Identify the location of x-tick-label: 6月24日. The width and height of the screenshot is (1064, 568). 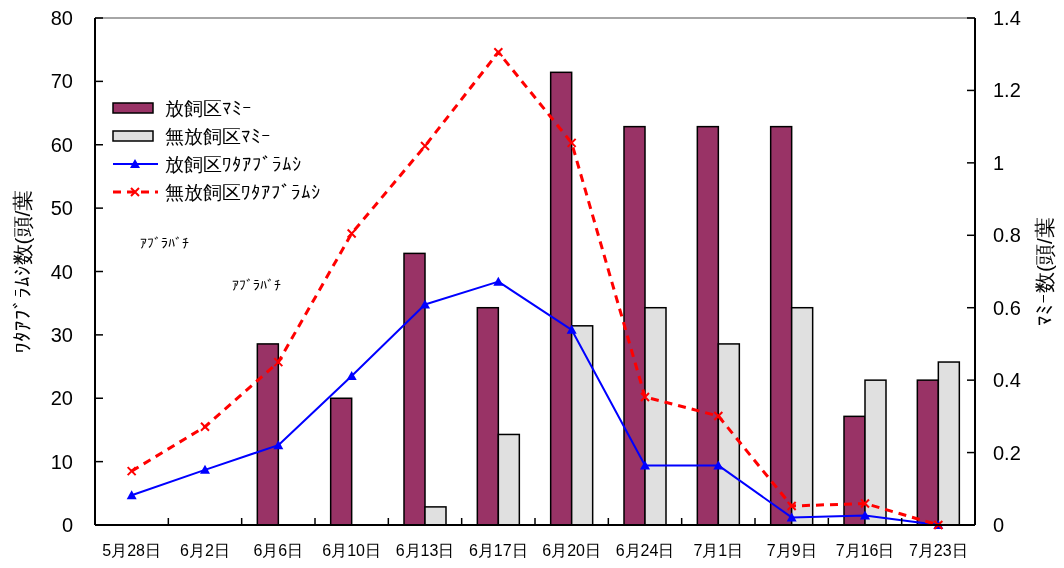
(645, 550).